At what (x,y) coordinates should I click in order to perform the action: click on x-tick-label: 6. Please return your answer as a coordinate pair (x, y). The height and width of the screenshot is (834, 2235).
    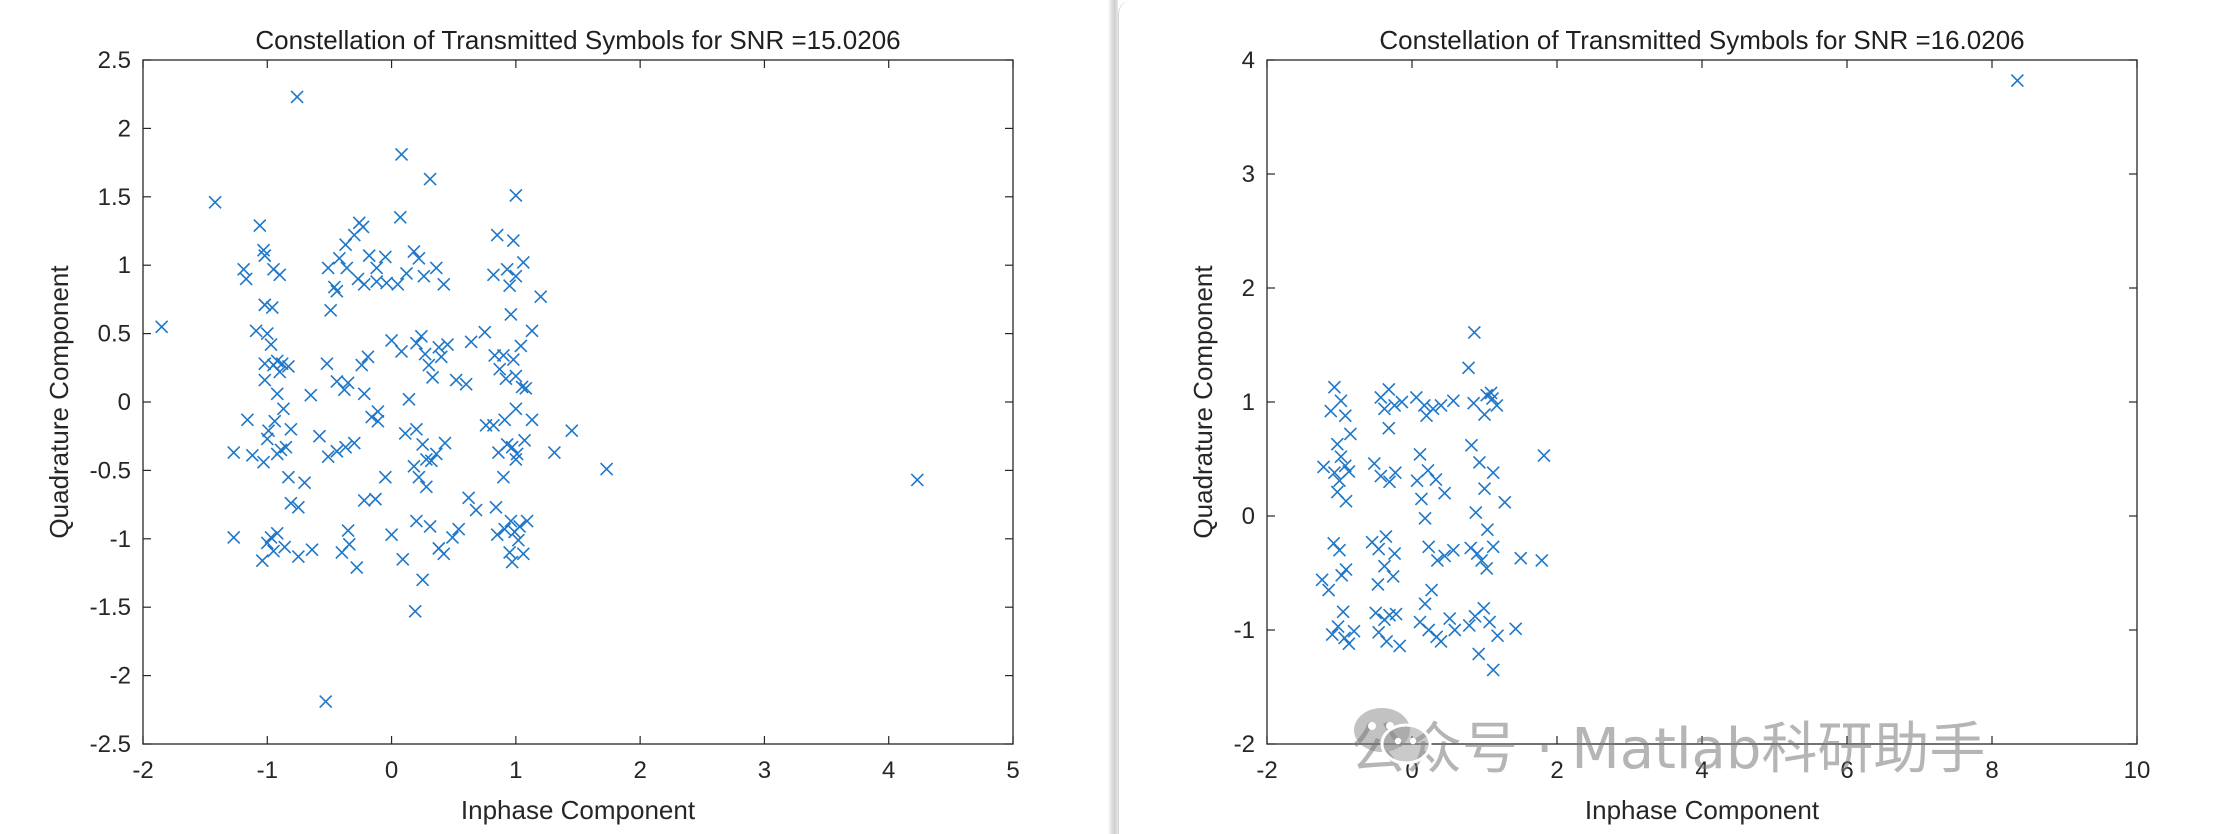
    Looking at the image, I should click on (1846, 770).